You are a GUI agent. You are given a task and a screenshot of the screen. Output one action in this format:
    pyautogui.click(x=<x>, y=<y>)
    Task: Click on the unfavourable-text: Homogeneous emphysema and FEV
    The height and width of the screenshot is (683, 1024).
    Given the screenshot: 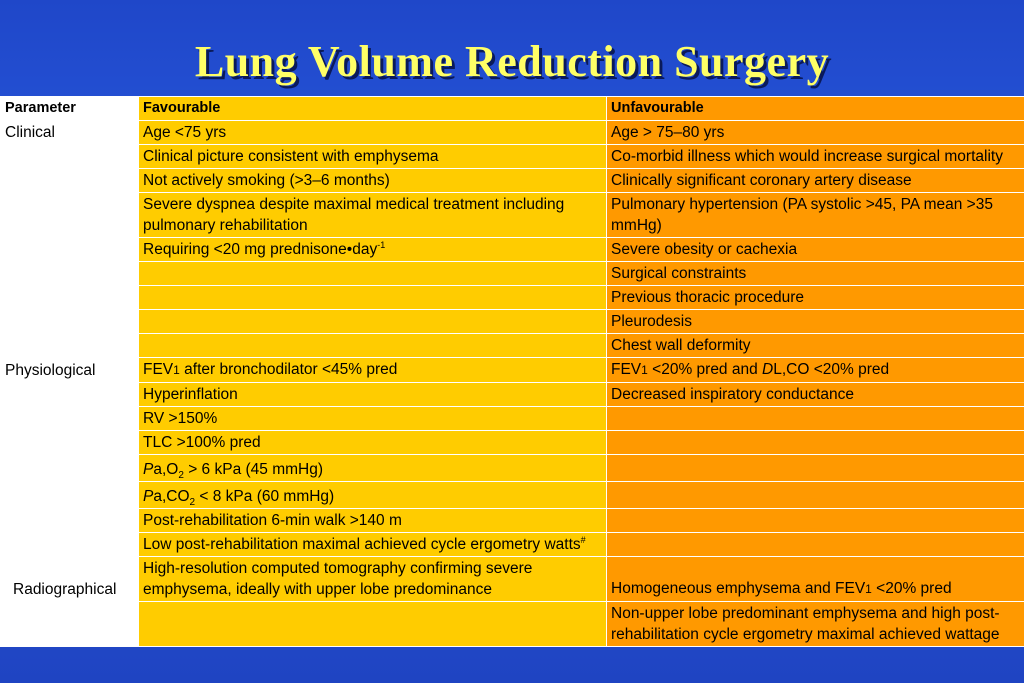 What is the action you would take?
    pyautogui.click(x=738, y=588)
    